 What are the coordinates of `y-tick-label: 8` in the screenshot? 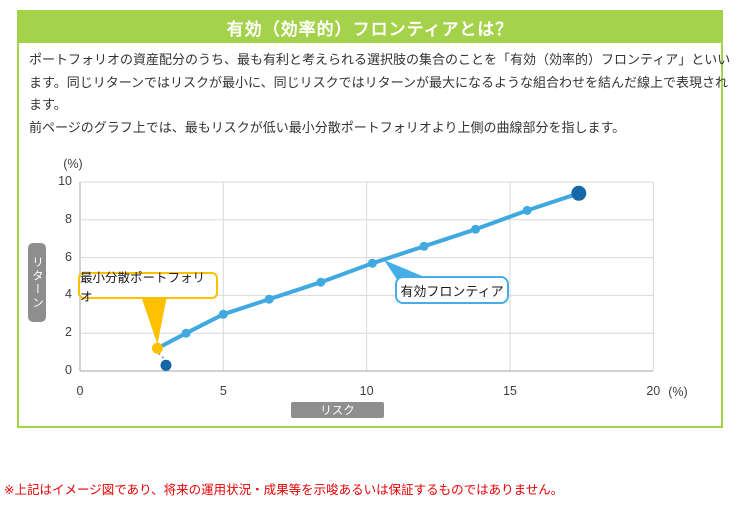 It's located at (68, 218).